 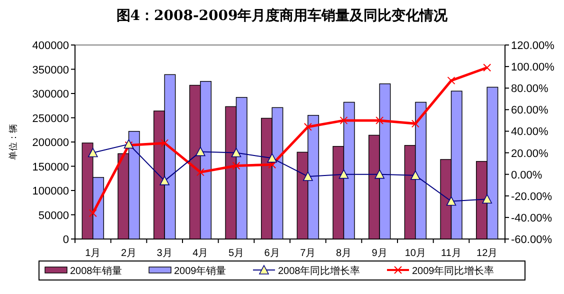 What do you see at coordinates (50, 94) in the screenshot?
I see `y-tick-label: 300000` at bounding box center [50, 94].